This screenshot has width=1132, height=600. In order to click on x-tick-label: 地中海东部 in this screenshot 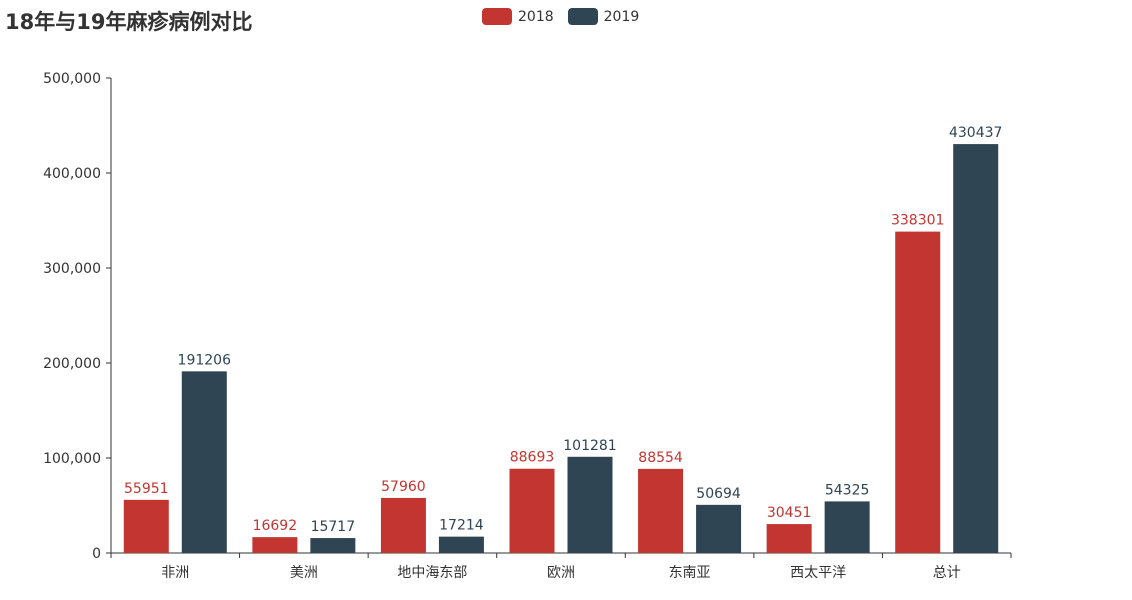, I will do `click(432, 573)`.